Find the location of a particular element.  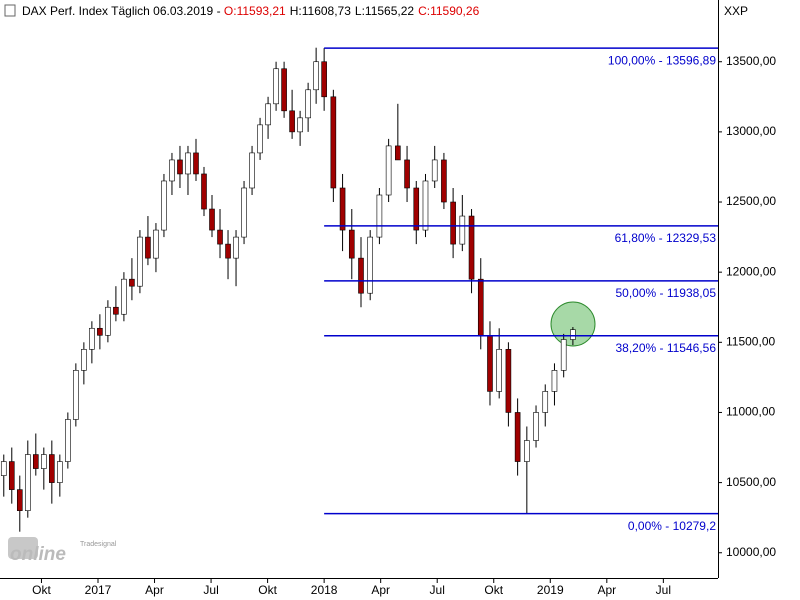

menu-icon is located at coordinates (10, 10).